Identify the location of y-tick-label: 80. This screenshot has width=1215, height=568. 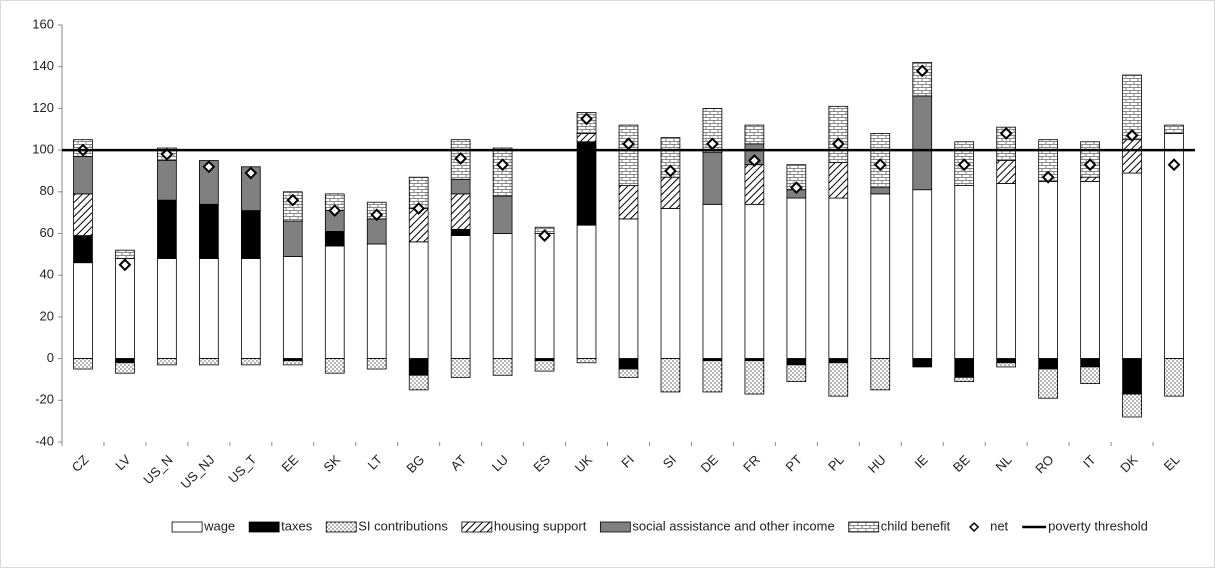
(47, 190).